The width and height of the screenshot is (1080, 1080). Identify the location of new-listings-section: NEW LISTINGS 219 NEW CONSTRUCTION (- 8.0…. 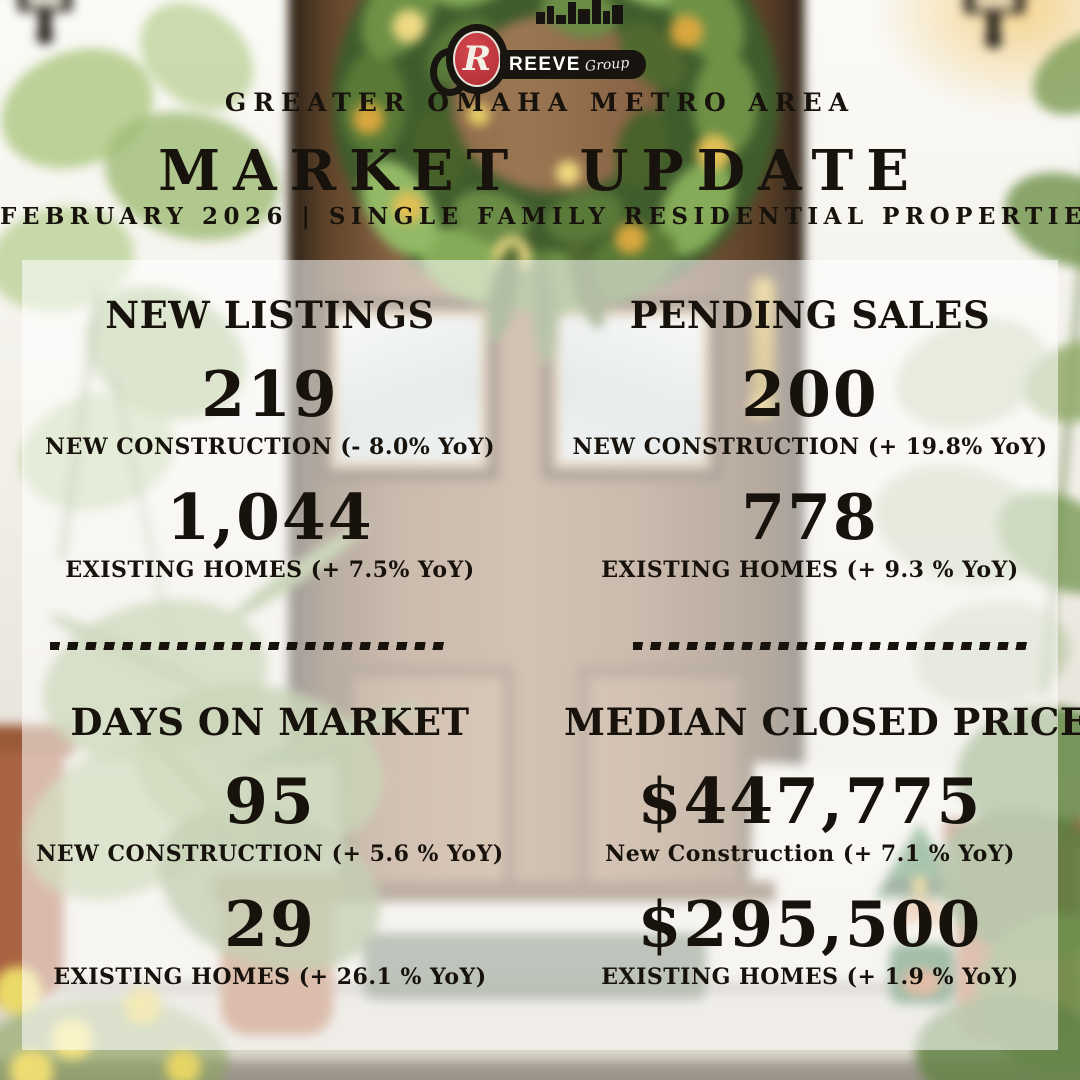
(270, 438).